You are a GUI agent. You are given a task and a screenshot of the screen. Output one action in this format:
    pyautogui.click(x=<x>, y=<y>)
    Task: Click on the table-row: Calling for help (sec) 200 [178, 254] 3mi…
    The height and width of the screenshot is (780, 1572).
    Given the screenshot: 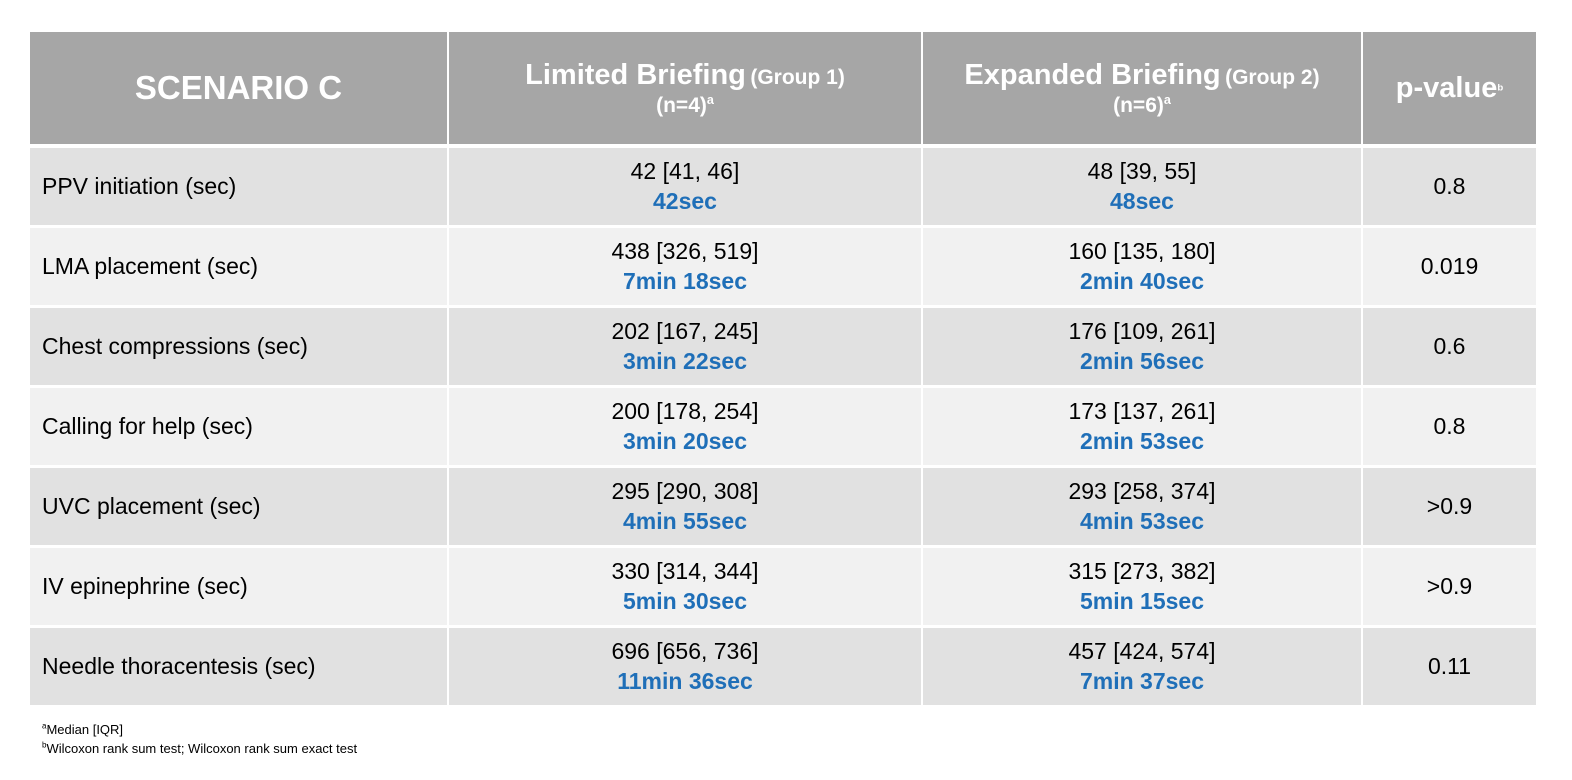 What is the action you would take?
    pyautogui.click(x=783, y=427)
    